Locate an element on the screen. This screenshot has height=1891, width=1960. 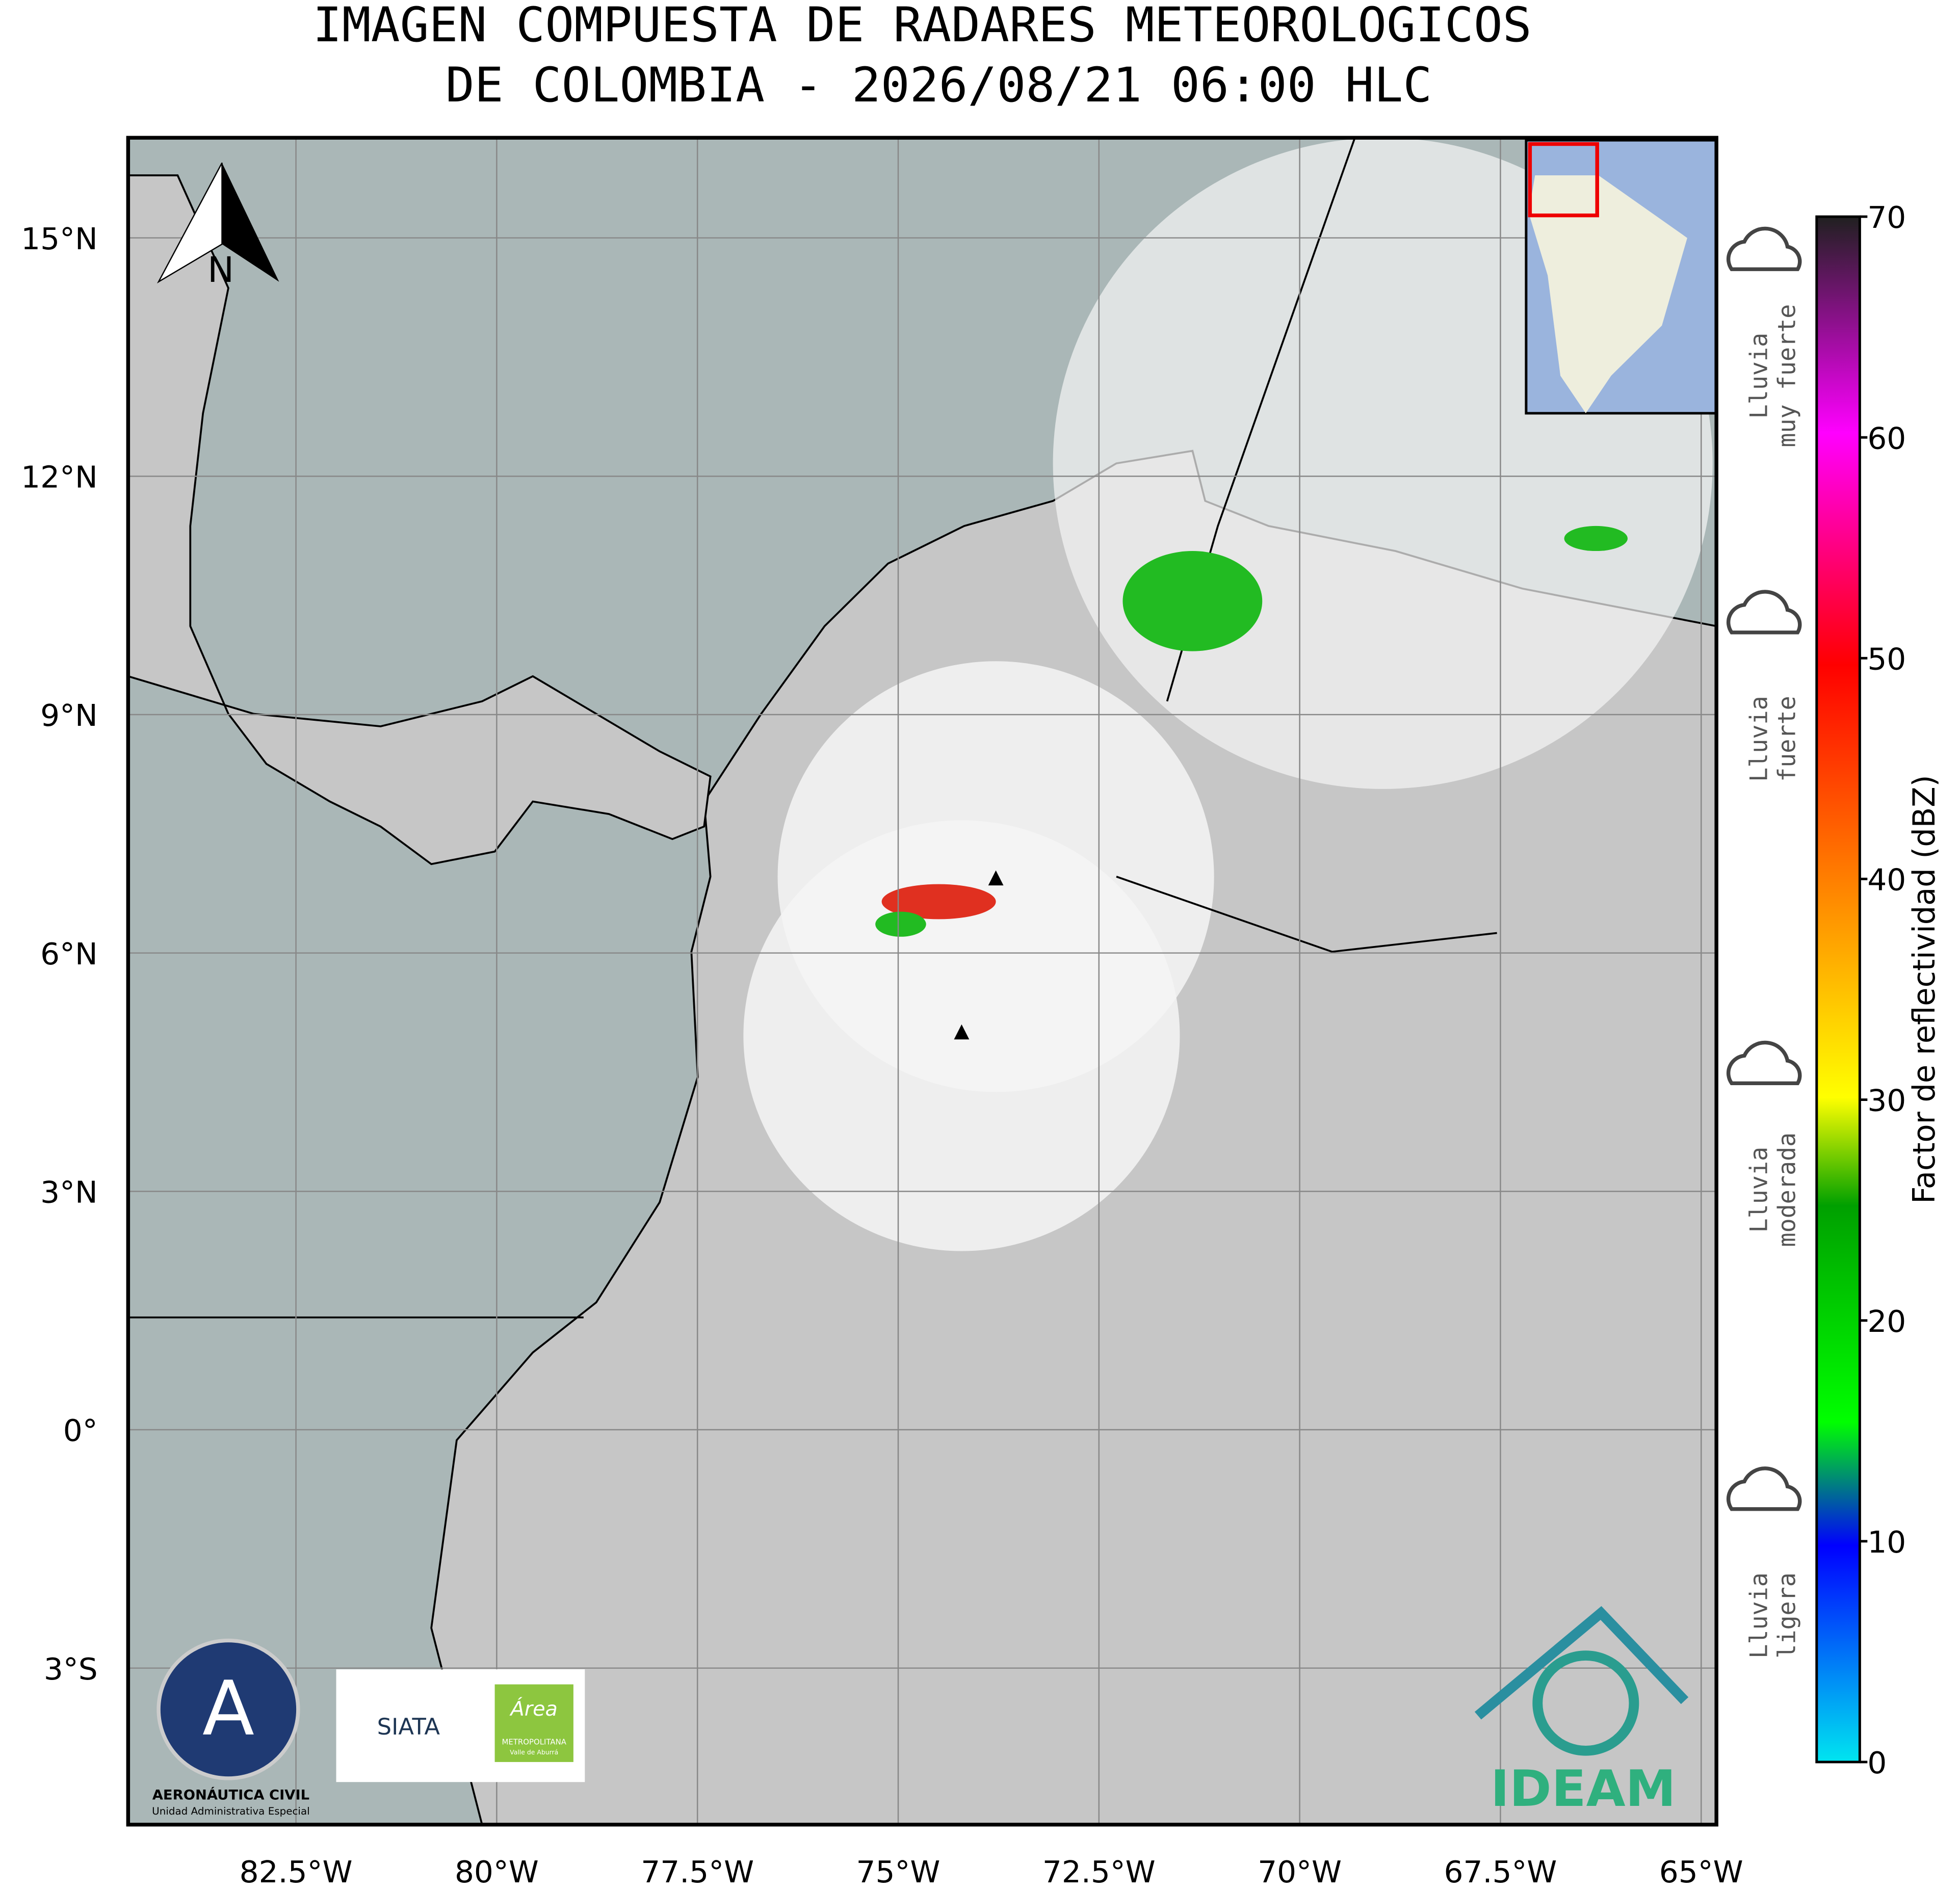
colorbar-tick-label: 60 is located at coordinates (1886, 438).